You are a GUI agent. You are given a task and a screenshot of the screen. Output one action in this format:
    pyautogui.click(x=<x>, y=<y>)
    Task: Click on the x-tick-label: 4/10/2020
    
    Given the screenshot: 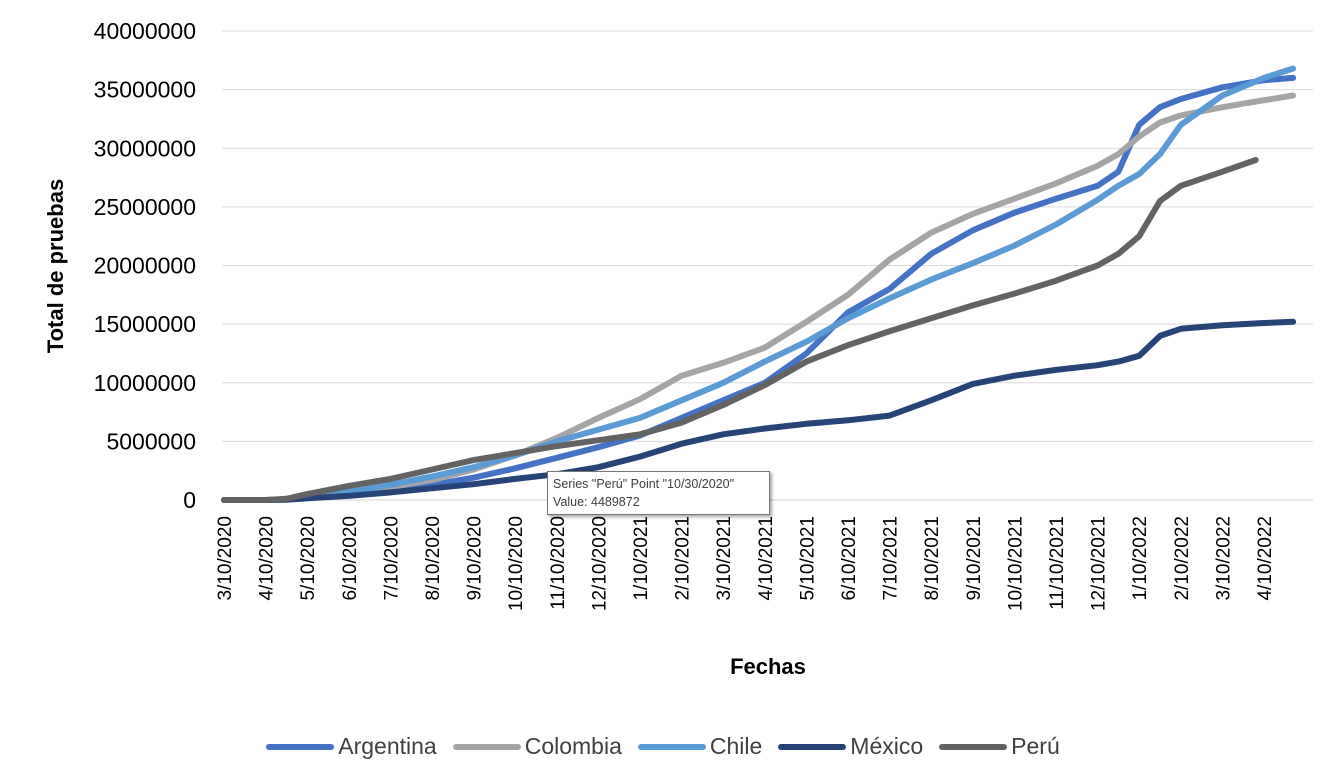 What is the action you would take?
    pyautogui.click(x=267, y=558)
    